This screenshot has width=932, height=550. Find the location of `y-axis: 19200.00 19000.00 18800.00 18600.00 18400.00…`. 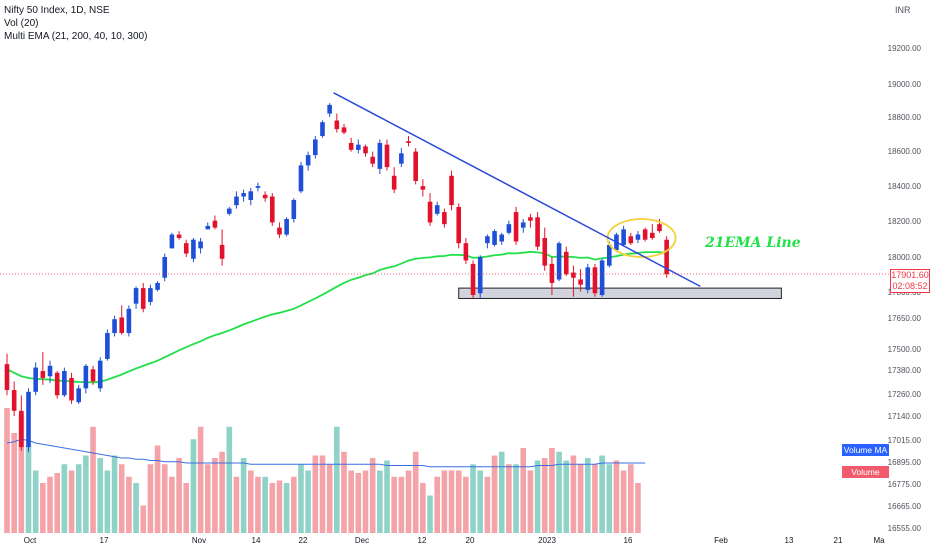

y-axis: 19200.00 19000.00 18800.00 18600.00 18400.00… is located at coordinates (905, 288).